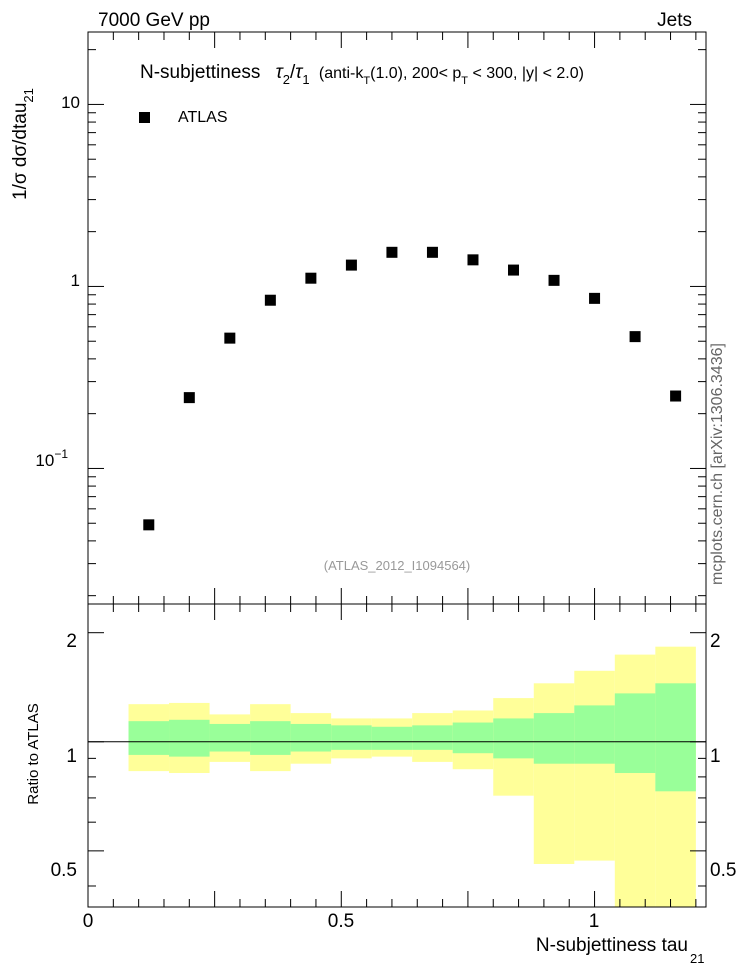 The width and height of the screenshot is (746, 972). I want to click on legend-label: ATLAS, so click(203, 117).